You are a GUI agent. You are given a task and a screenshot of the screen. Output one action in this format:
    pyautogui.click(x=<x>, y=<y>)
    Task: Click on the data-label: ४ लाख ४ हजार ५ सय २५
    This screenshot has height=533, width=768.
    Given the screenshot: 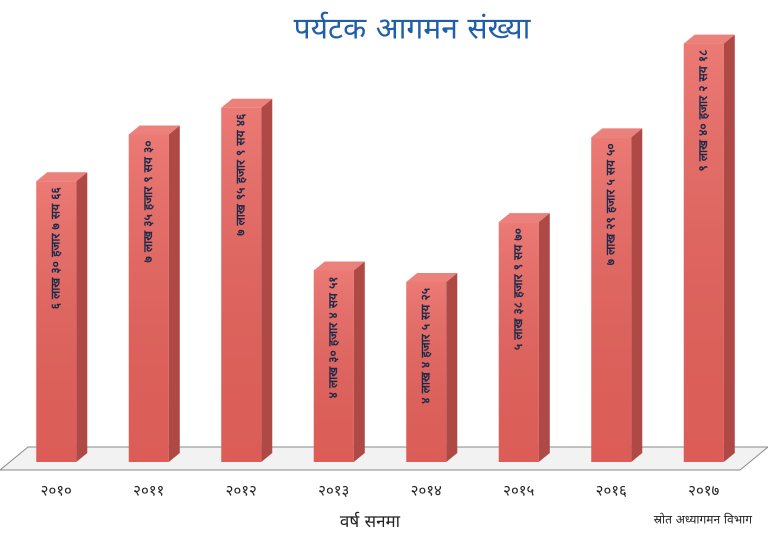 What is the action you would take?
    pyautogui.click(x=426, y=346)
    